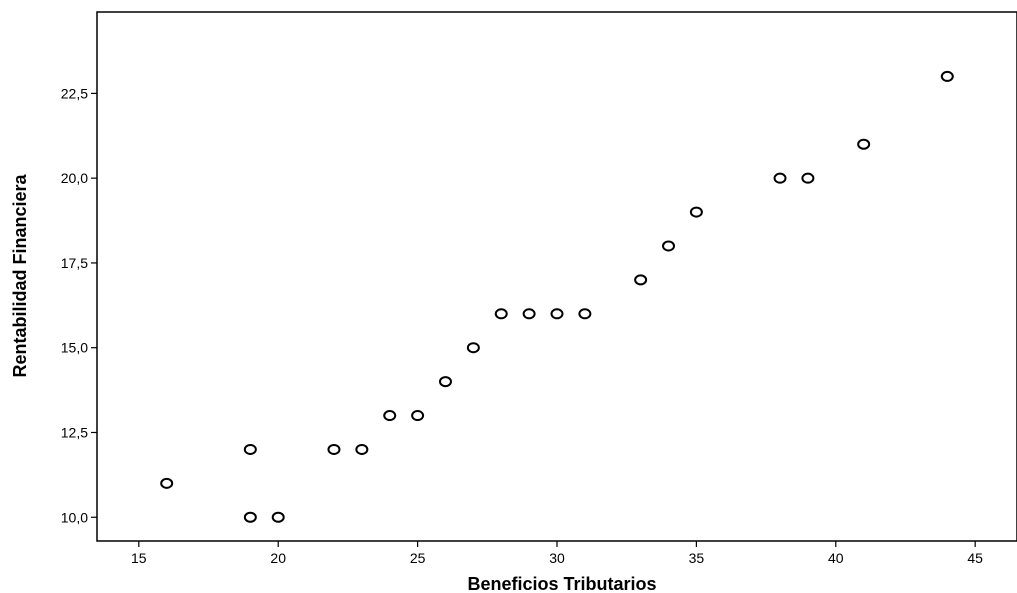 This screenshot has height=593, width=1017. What do you see at coordinates (74, 178) in the screenshot?
I see `y-tick-label: 20,0` at bounding box center [74, 178].